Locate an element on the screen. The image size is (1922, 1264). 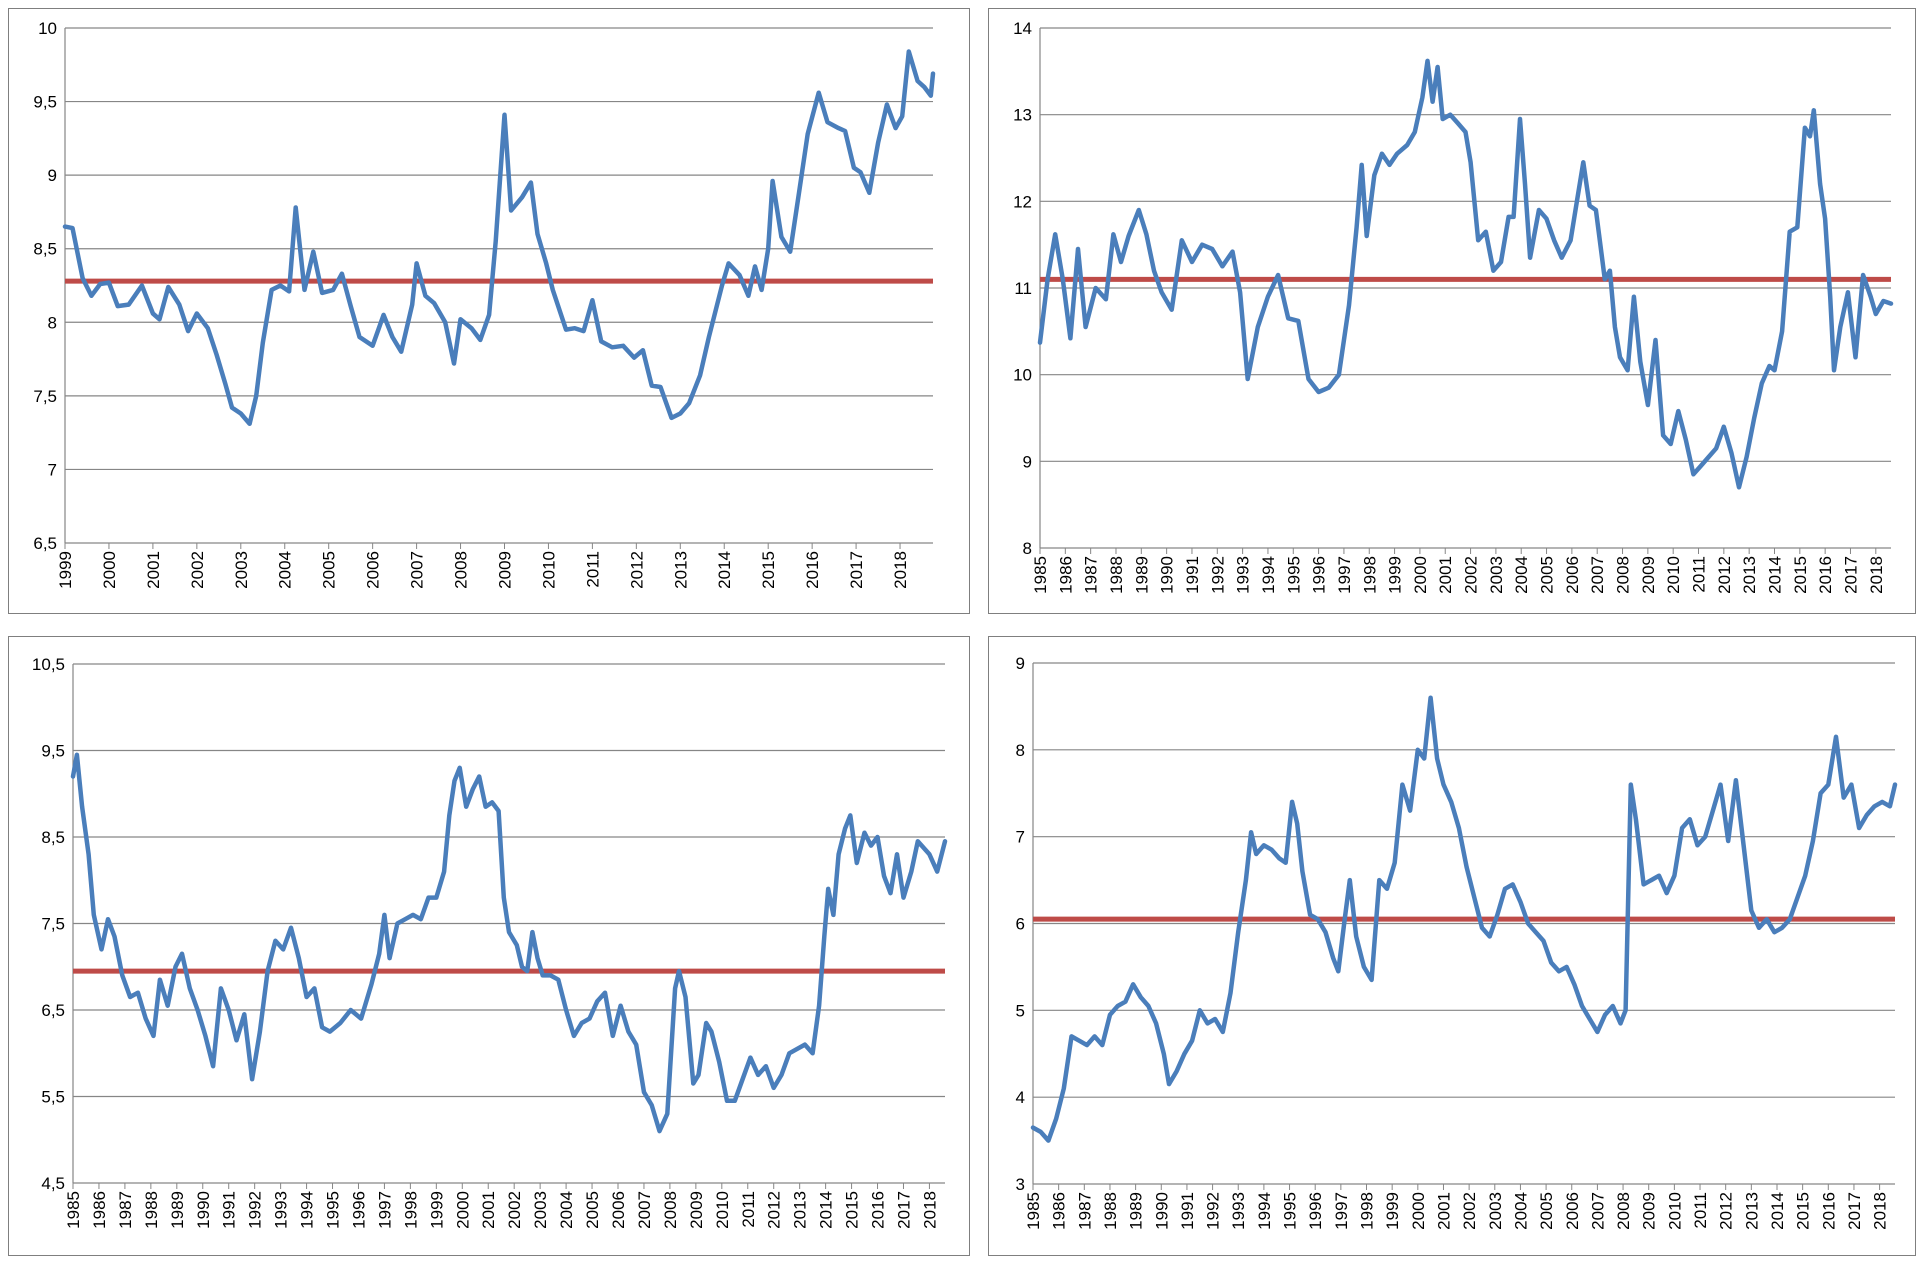
y-tick-label: 10,5 is located at coordinates (48, 664).